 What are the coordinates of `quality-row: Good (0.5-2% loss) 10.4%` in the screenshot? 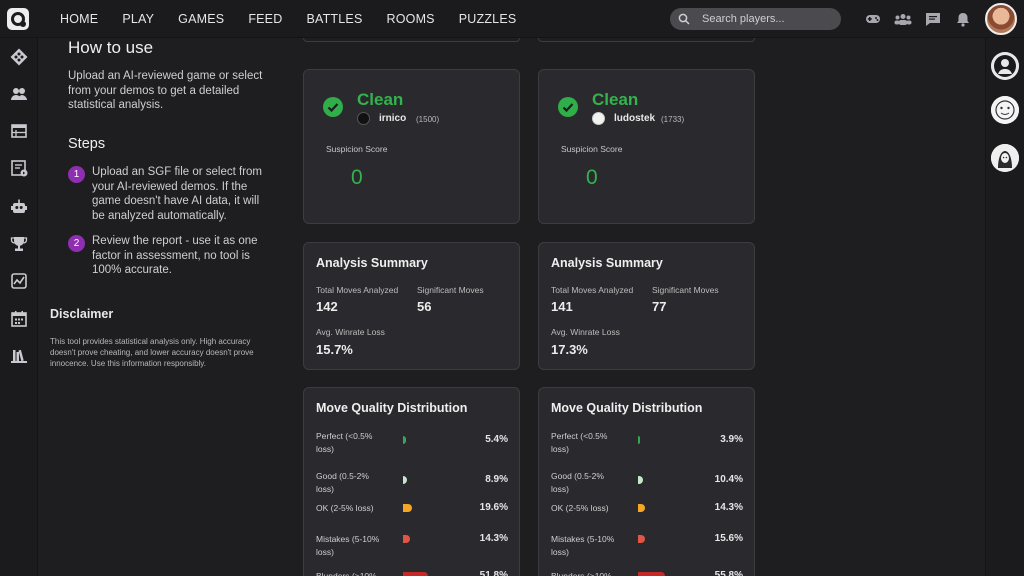 It's located at (647, 484).